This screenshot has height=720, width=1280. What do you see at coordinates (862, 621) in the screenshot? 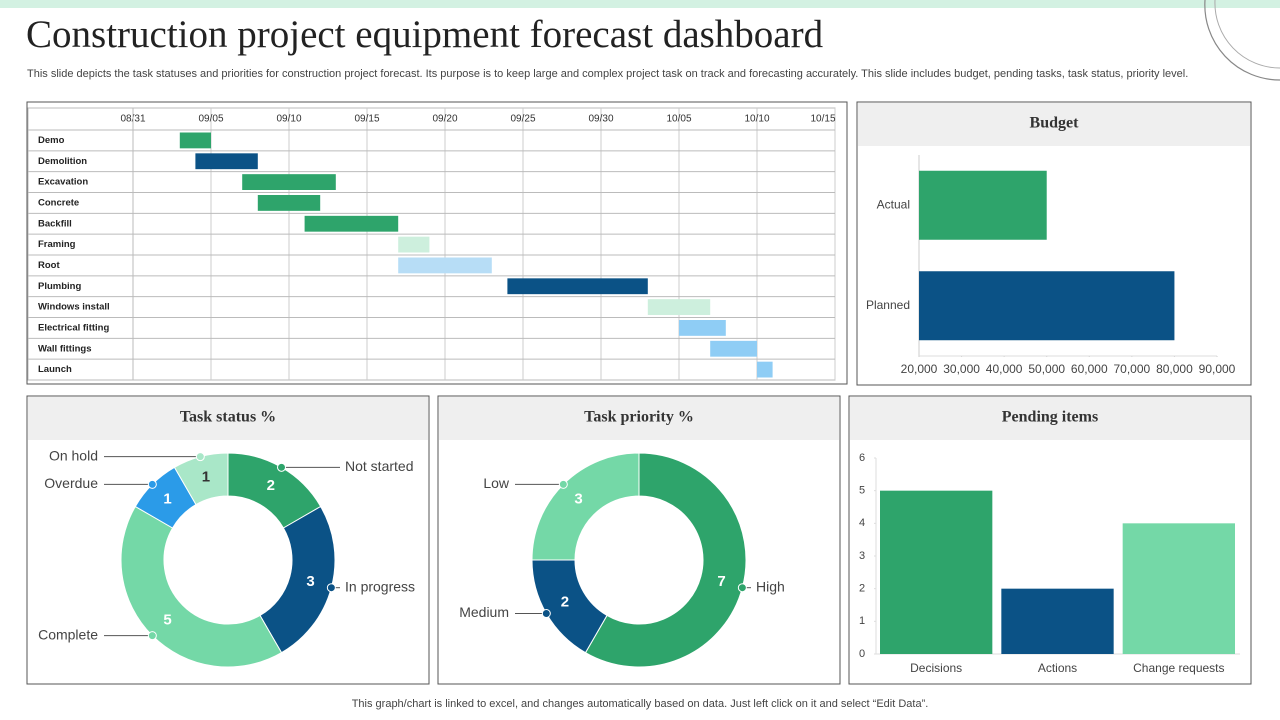
I see `y-tick-label: 1` at bounding box center [862, 621].